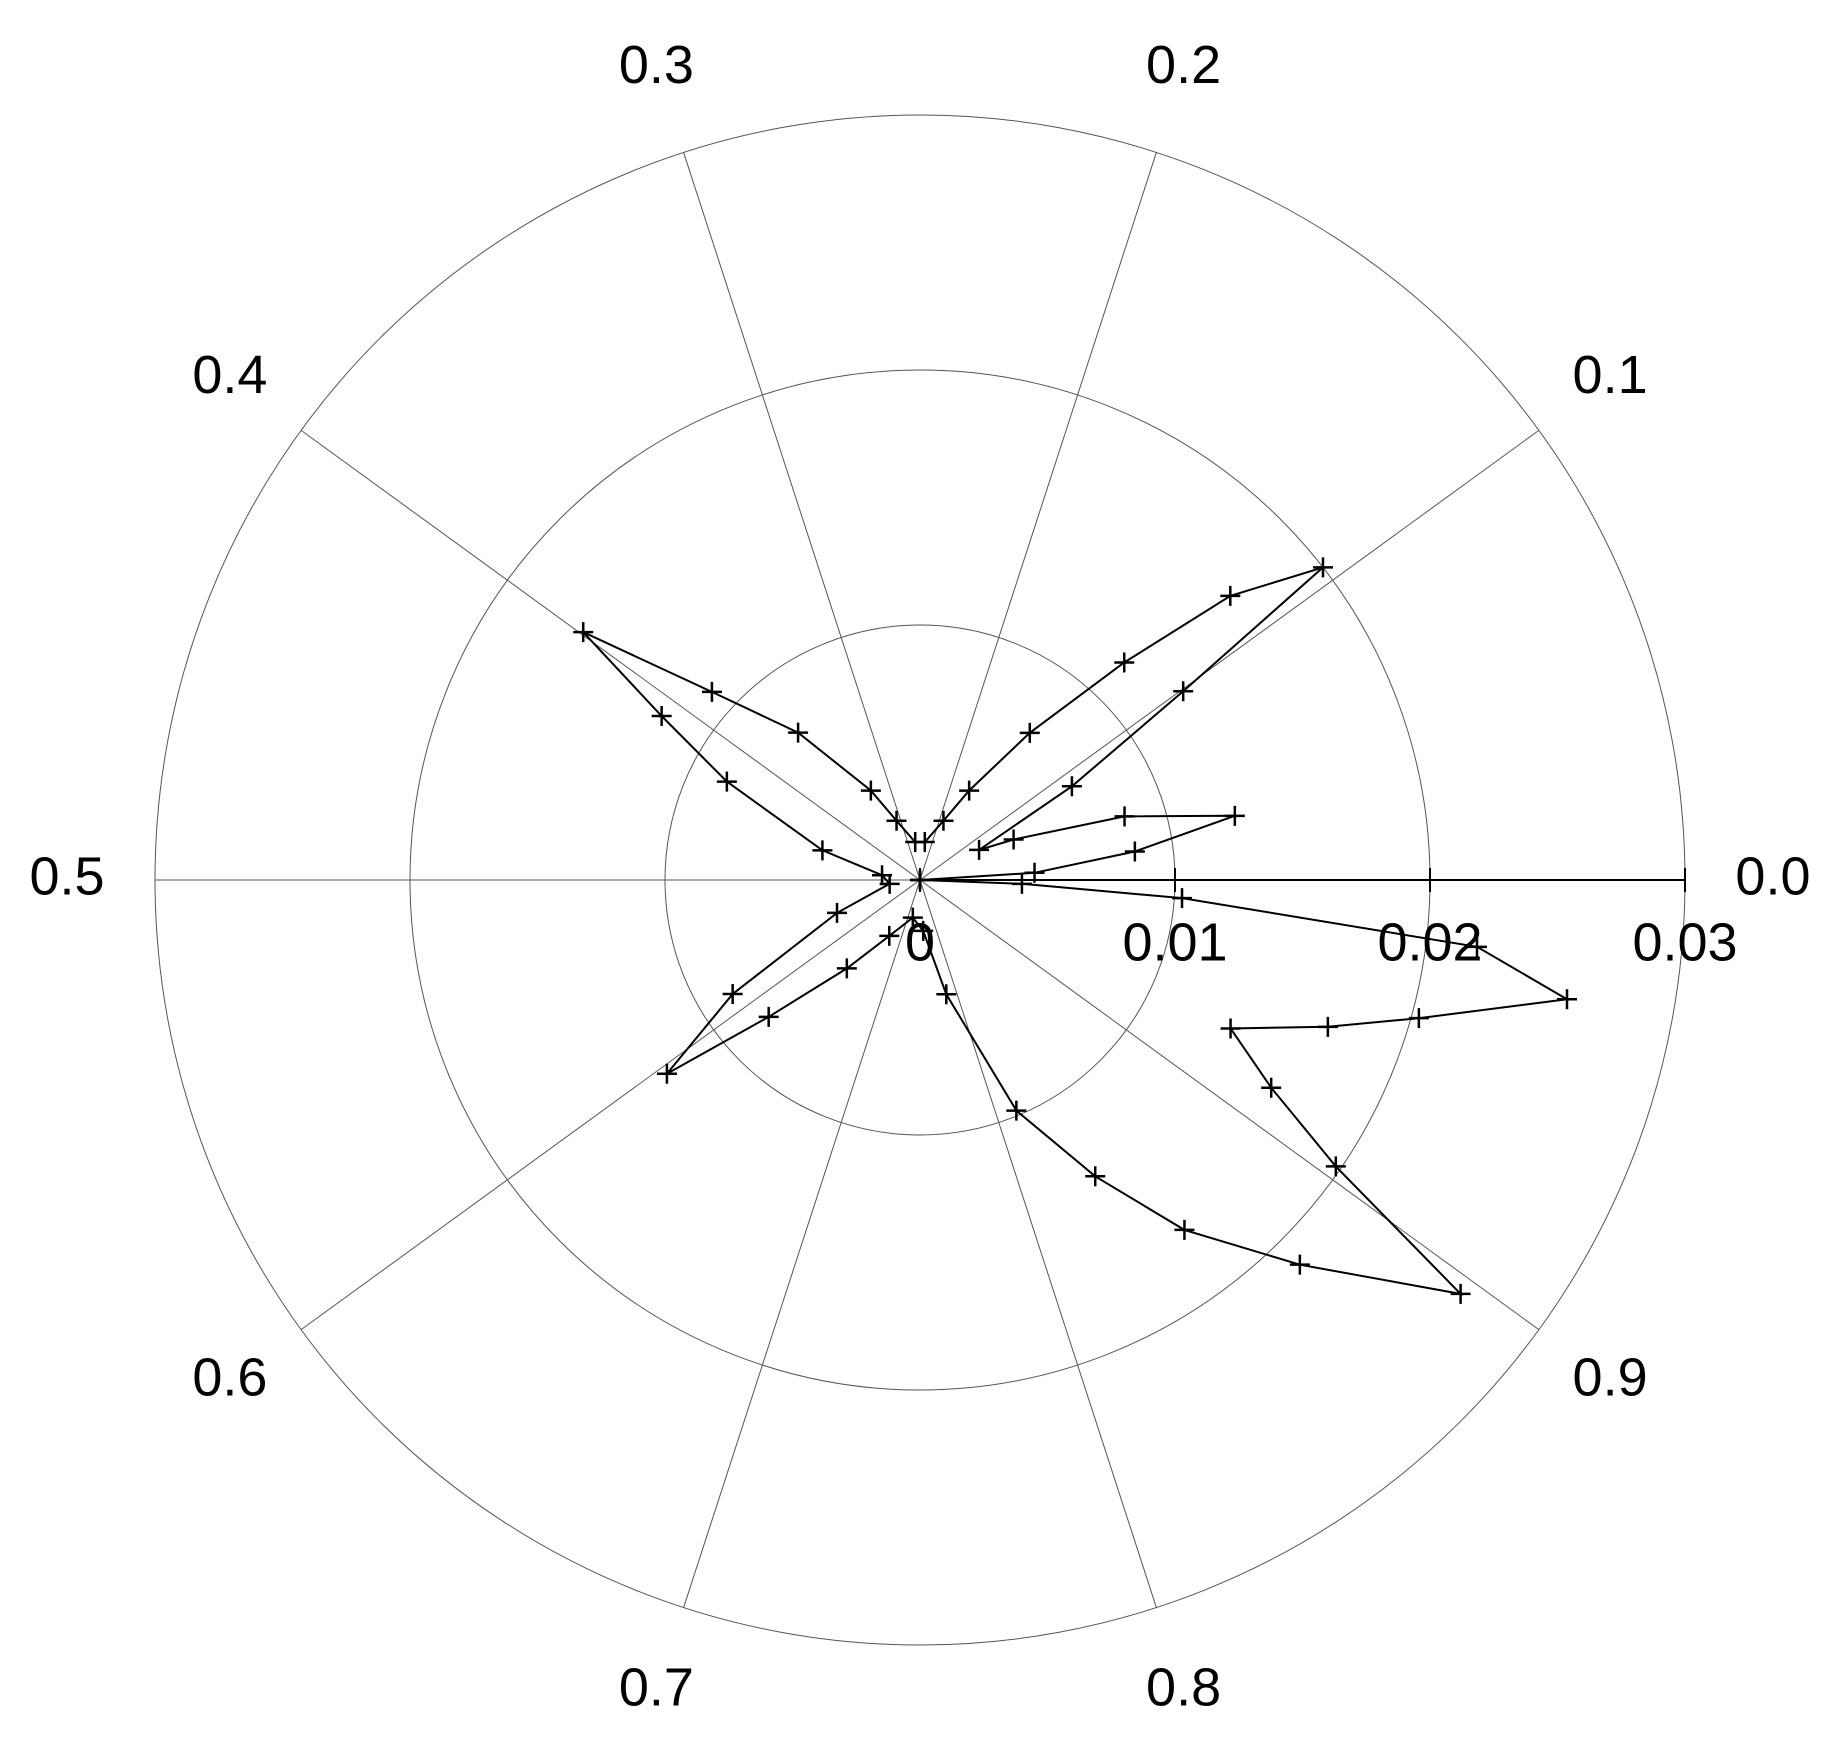 This screenshot has height=1744, width=1844. What do you see at coordinates (66, 876) in the screenshot?
I see `theta-tick-label: 0.5` at bounding box center [66, 876].